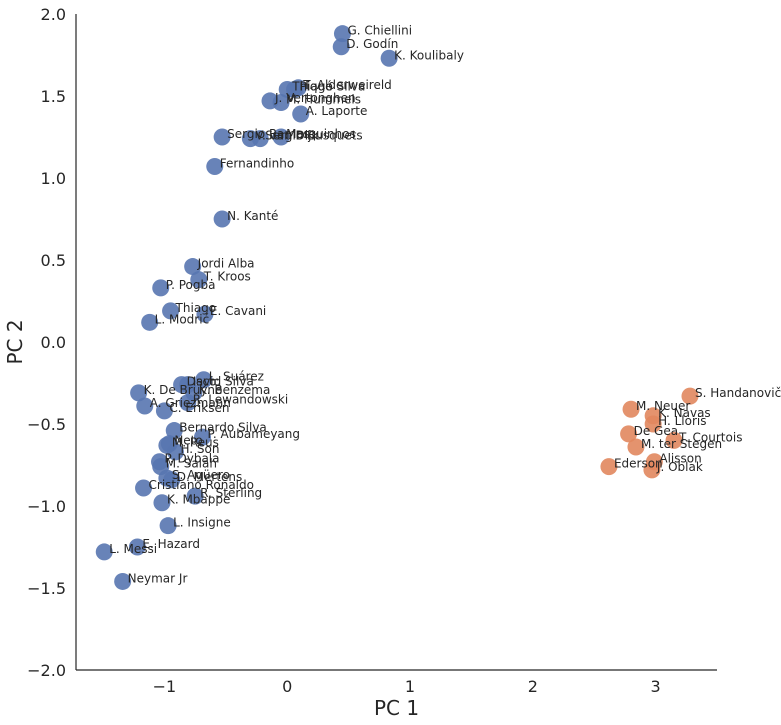 The width and height of the screenshot is (781, 725). I want to click on y-tick-label: −2.0, so click(46, 670).